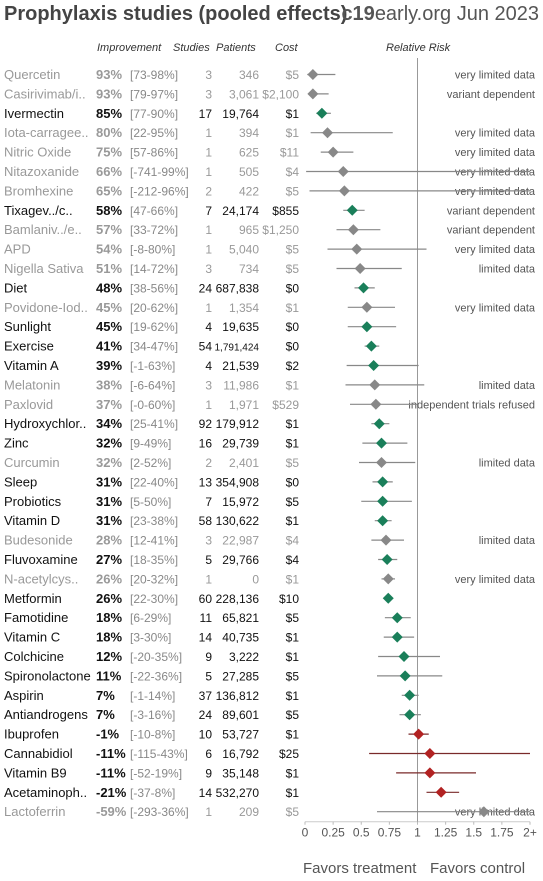  Describe the element at coordinates (255, 579) in the screenshot. I see `row-patients: 0` at that location.